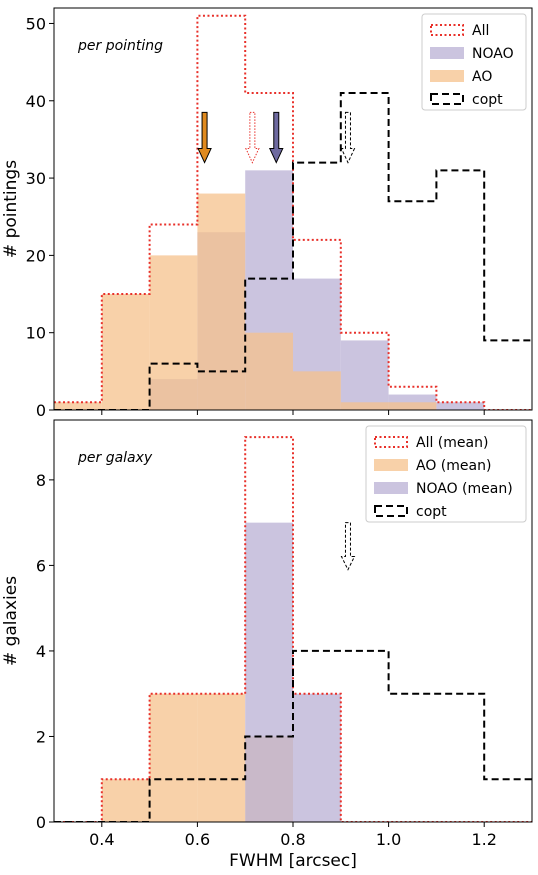 This screenshot has width=538, height=875. What do you see at coordinates (120, 46) in the screenshot?
I see `panel-annotation: per pointing` at bounding box center [120, 46].